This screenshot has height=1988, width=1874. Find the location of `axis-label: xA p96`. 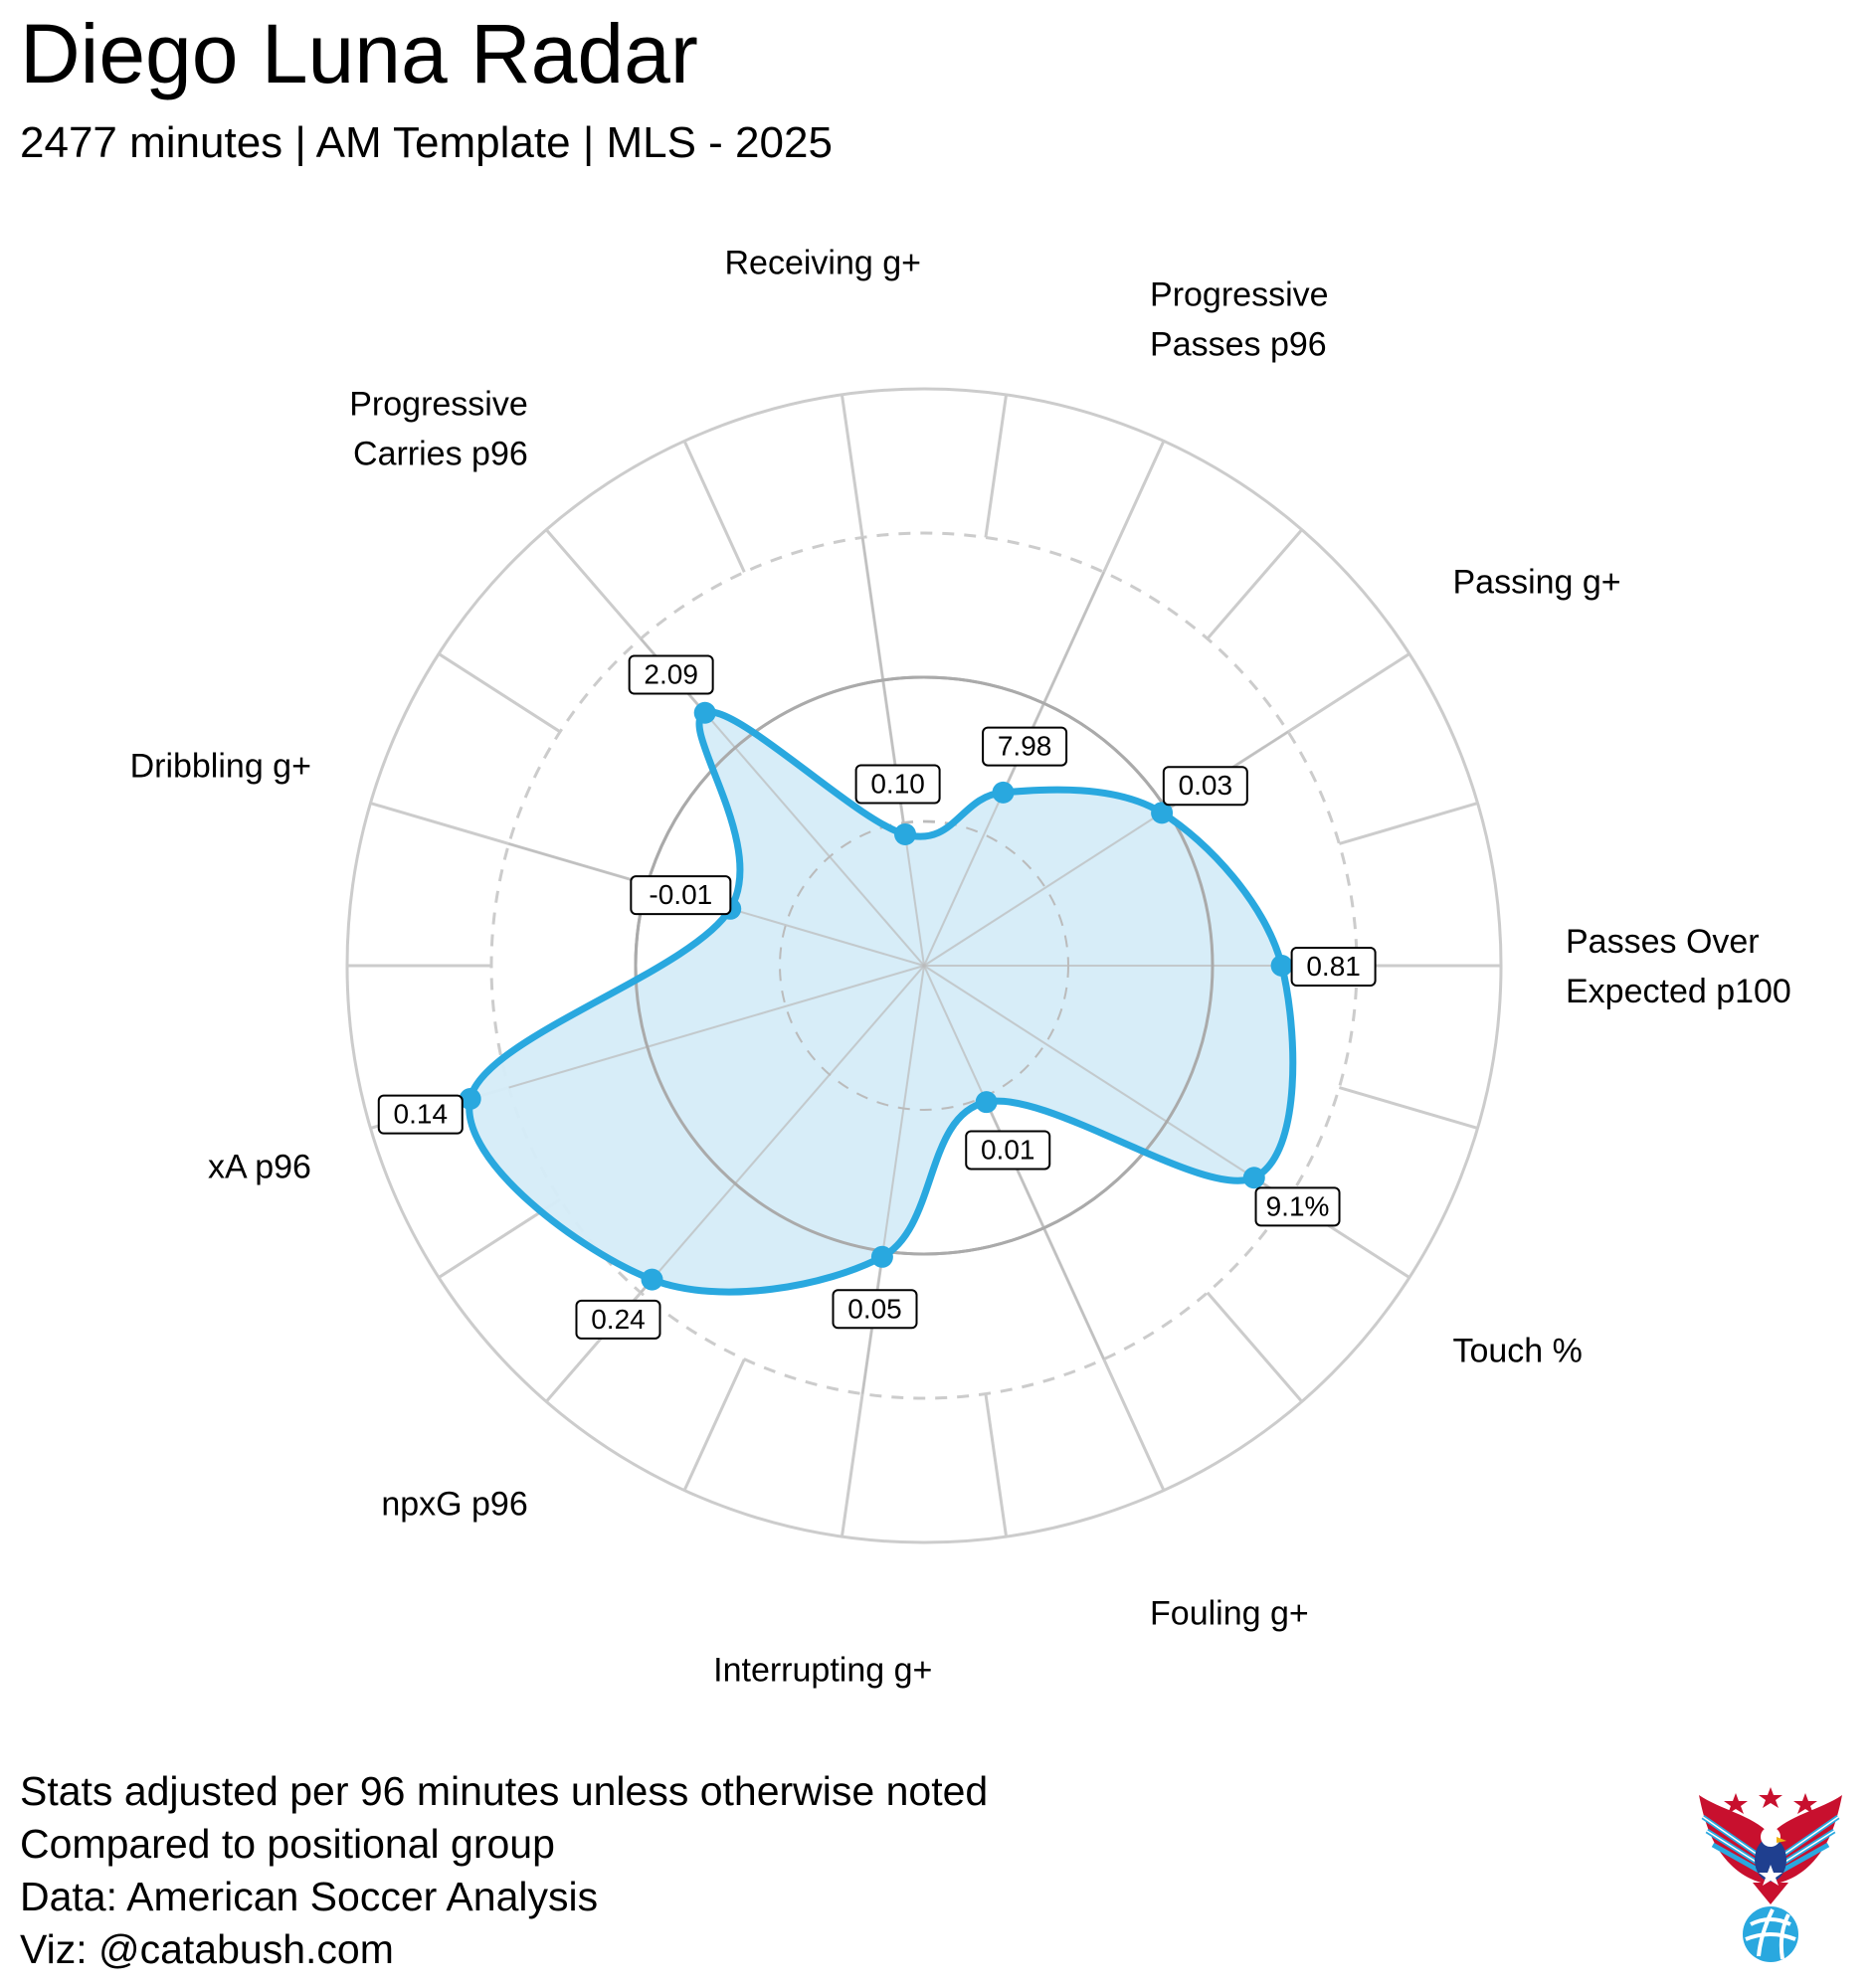

axis-label: xA p96 is located at coordinates (259, 1166).